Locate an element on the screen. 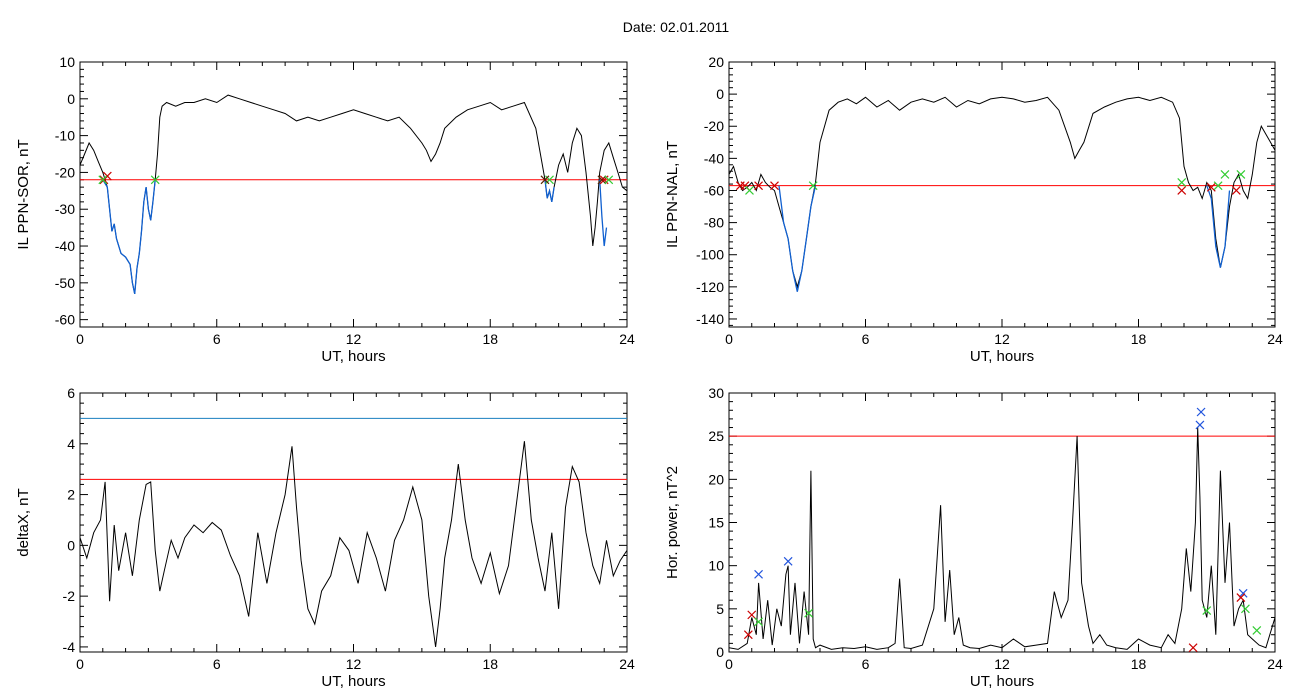 This screenshot has height=700, width=1300. y-axis-label: Hor. power, nT^2 is located at coordinates (672, 522).